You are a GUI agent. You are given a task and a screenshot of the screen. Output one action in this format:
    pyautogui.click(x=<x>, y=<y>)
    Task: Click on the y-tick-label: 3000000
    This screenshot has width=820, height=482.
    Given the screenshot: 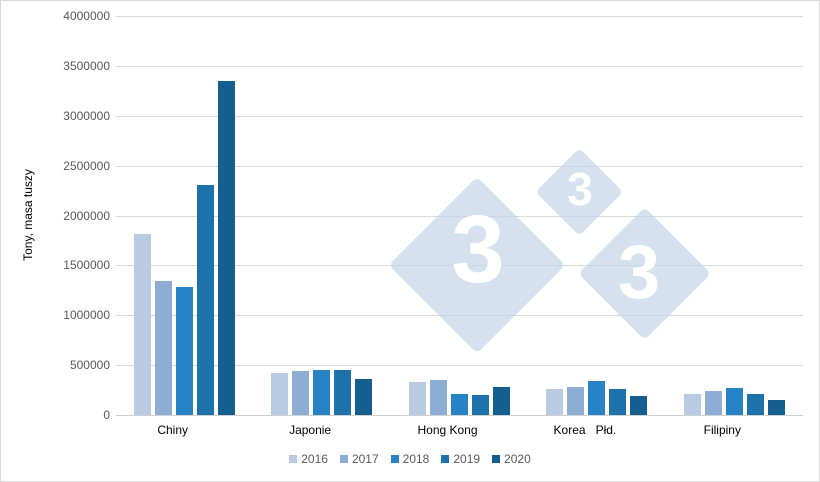 What is the action you would take?
    pyautogui.click(x=86, y=115)
    